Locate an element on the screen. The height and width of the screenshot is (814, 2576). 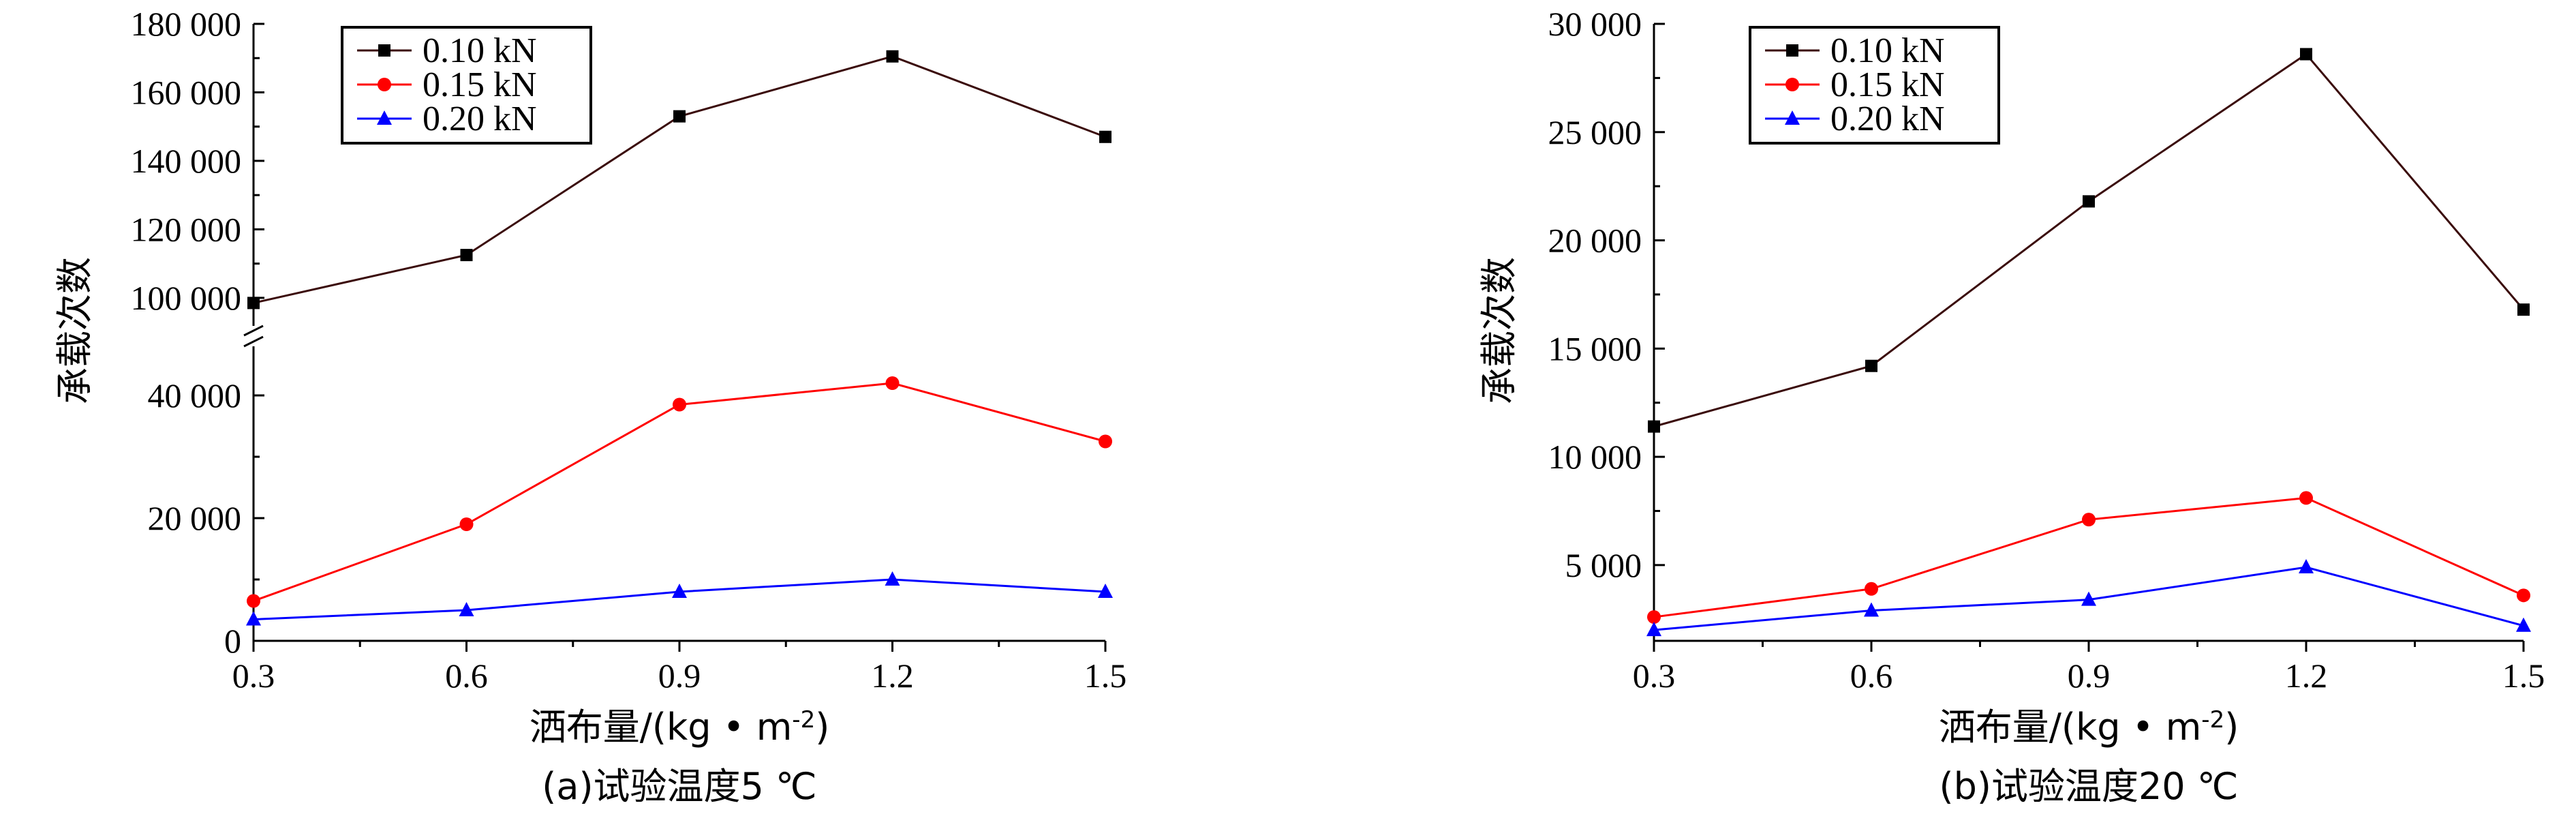
y-tick-label: 25 000 is located at coordinates (1595, 132).